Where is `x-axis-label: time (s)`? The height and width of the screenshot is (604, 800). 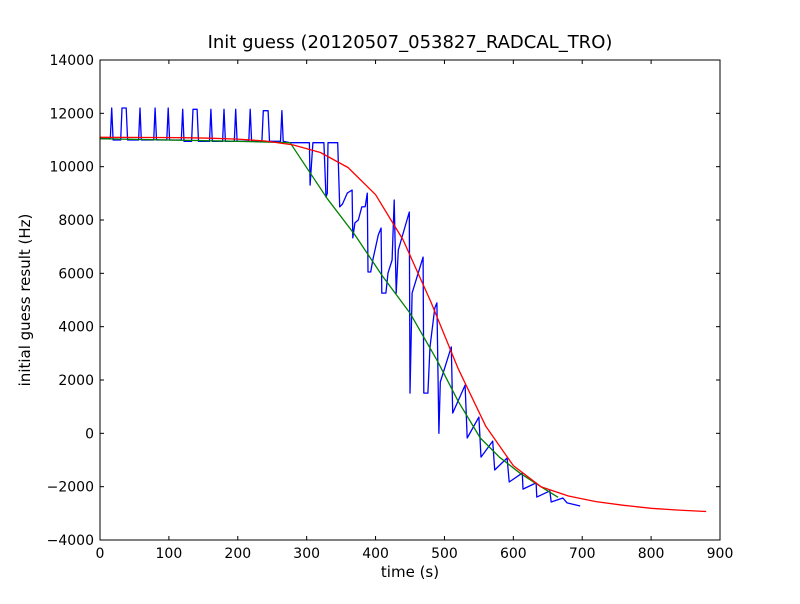
x-axis-label: time (s) is located at coordinates (410, 572).